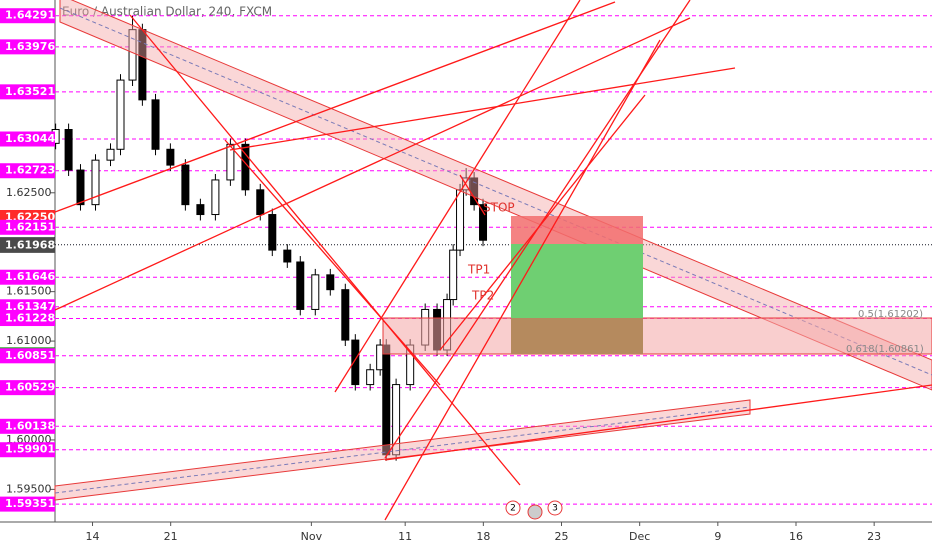  I want to click on x-tick-label: 11, so click(405, 536).